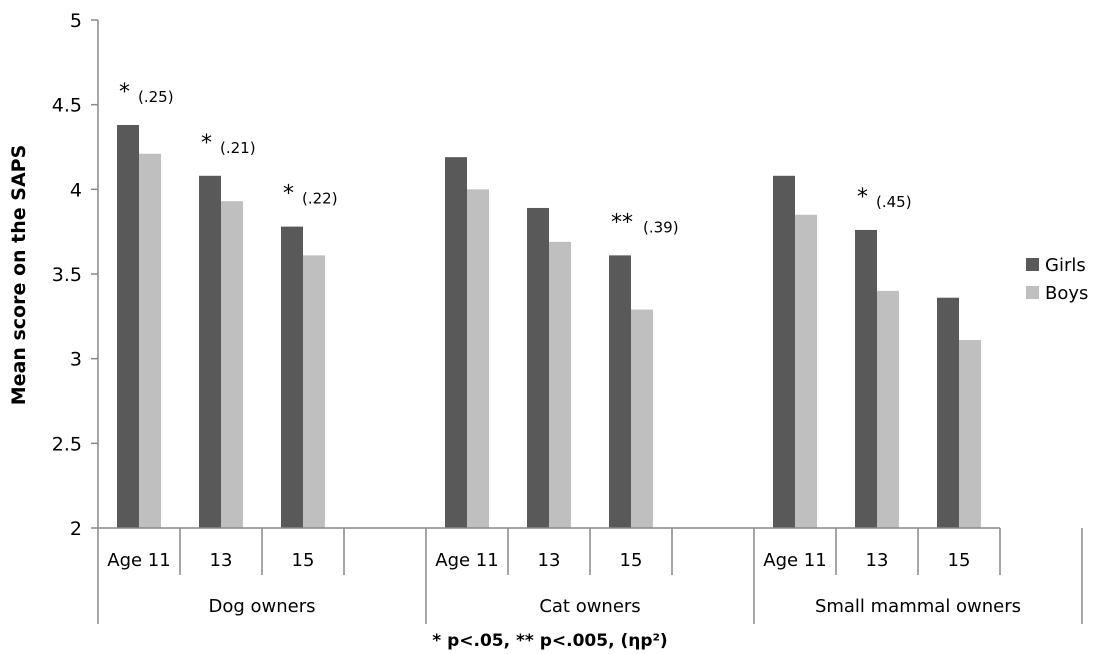  Describe the element at coordinates (76, 529) in the screenshot. I see `y-tick-label: 2` at that location.